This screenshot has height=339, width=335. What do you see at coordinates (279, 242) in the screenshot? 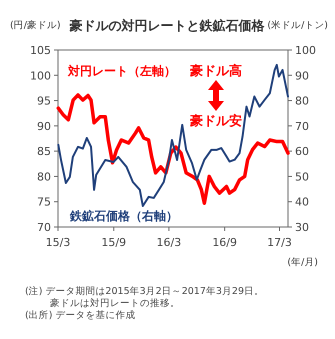
I see `x-tick-label: 17/3` at bounding box center [279, 242].